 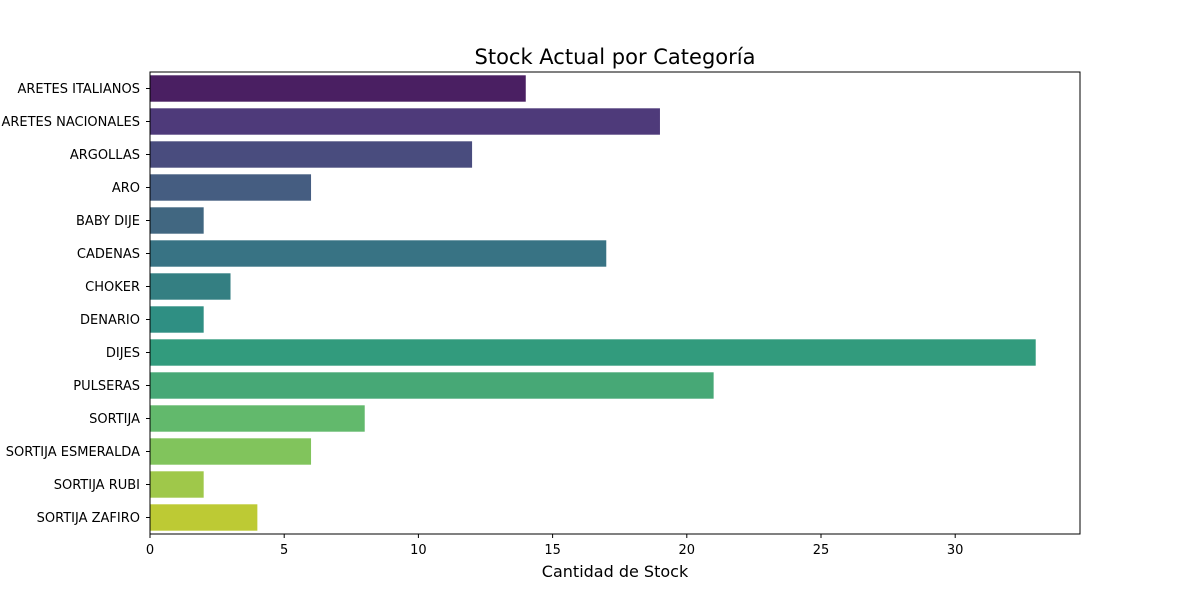 What do you see at coordinates (123, 353) in the screenshot?
I see `y-tick-label: DIJES` at bounding box center [123, 353].